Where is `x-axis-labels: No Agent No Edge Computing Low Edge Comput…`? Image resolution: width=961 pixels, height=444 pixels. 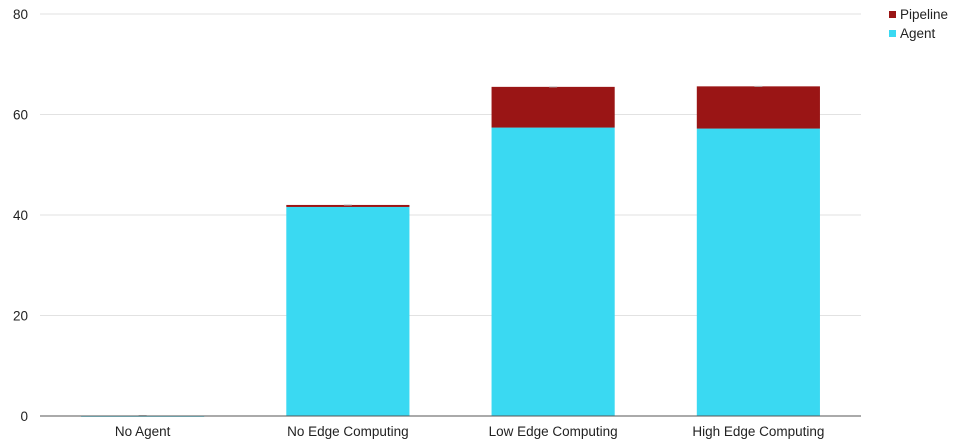
x-axis-labels: No Agent No Edge Computing Low Edge Comput… is located at coordinates (470, 431).